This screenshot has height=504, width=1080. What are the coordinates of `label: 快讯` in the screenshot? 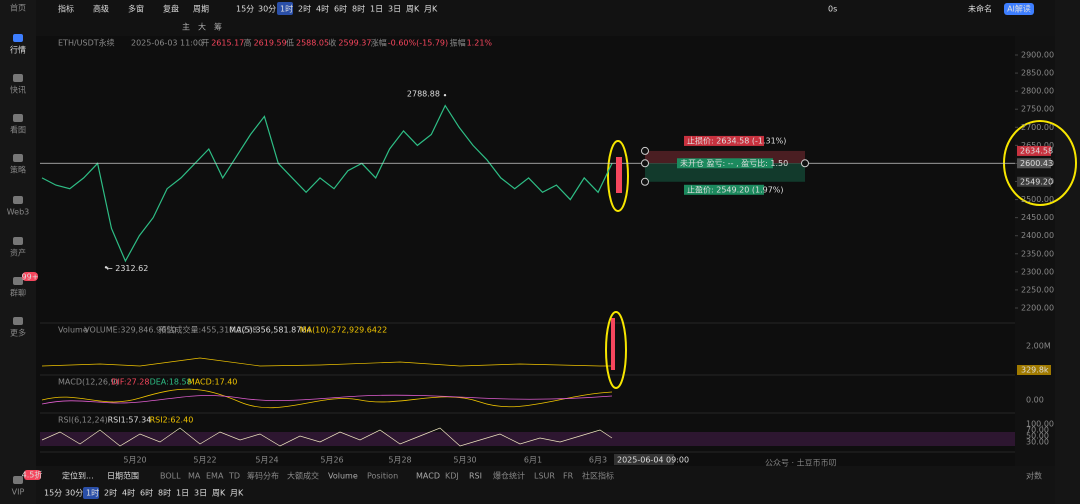 It's located at (18, 90).